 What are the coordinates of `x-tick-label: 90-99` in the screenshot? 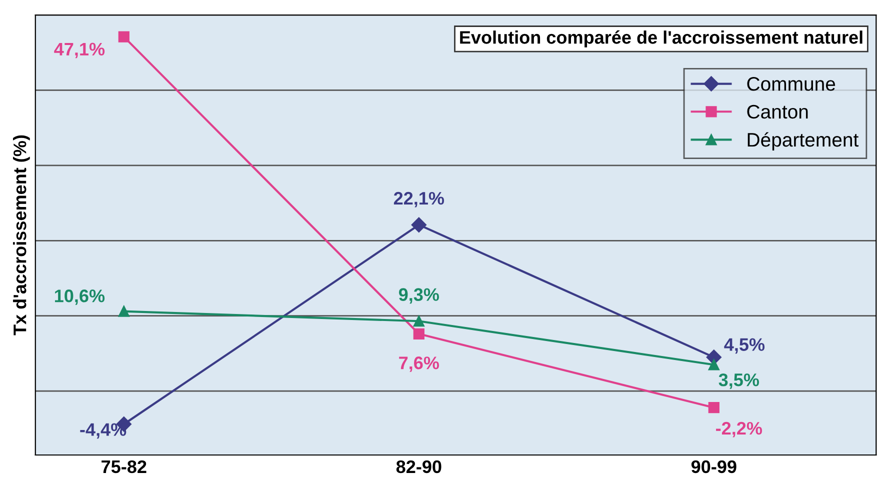 It's located at (713, 467).